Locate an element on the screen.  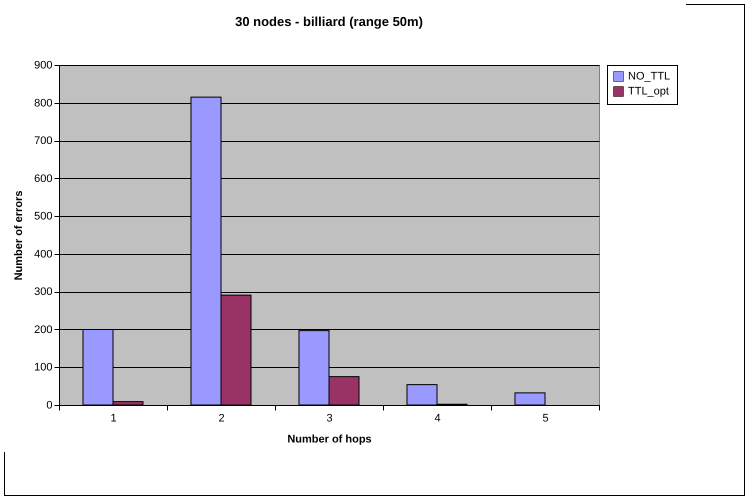
y-axis-title: Number of errors is located at coordinates (19, 235).